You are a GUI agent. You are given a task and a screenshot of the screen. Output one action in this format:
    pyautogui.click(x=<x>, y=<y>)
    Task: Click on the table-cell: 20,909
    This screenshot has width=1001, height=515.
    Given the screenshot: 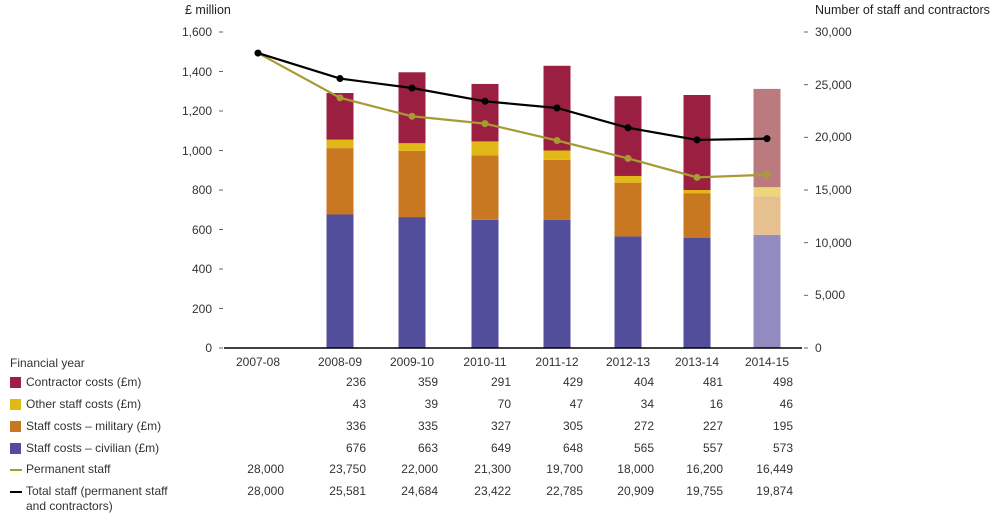 What is the action you would take?
    pyautogui.click(x=635, y=491)
    